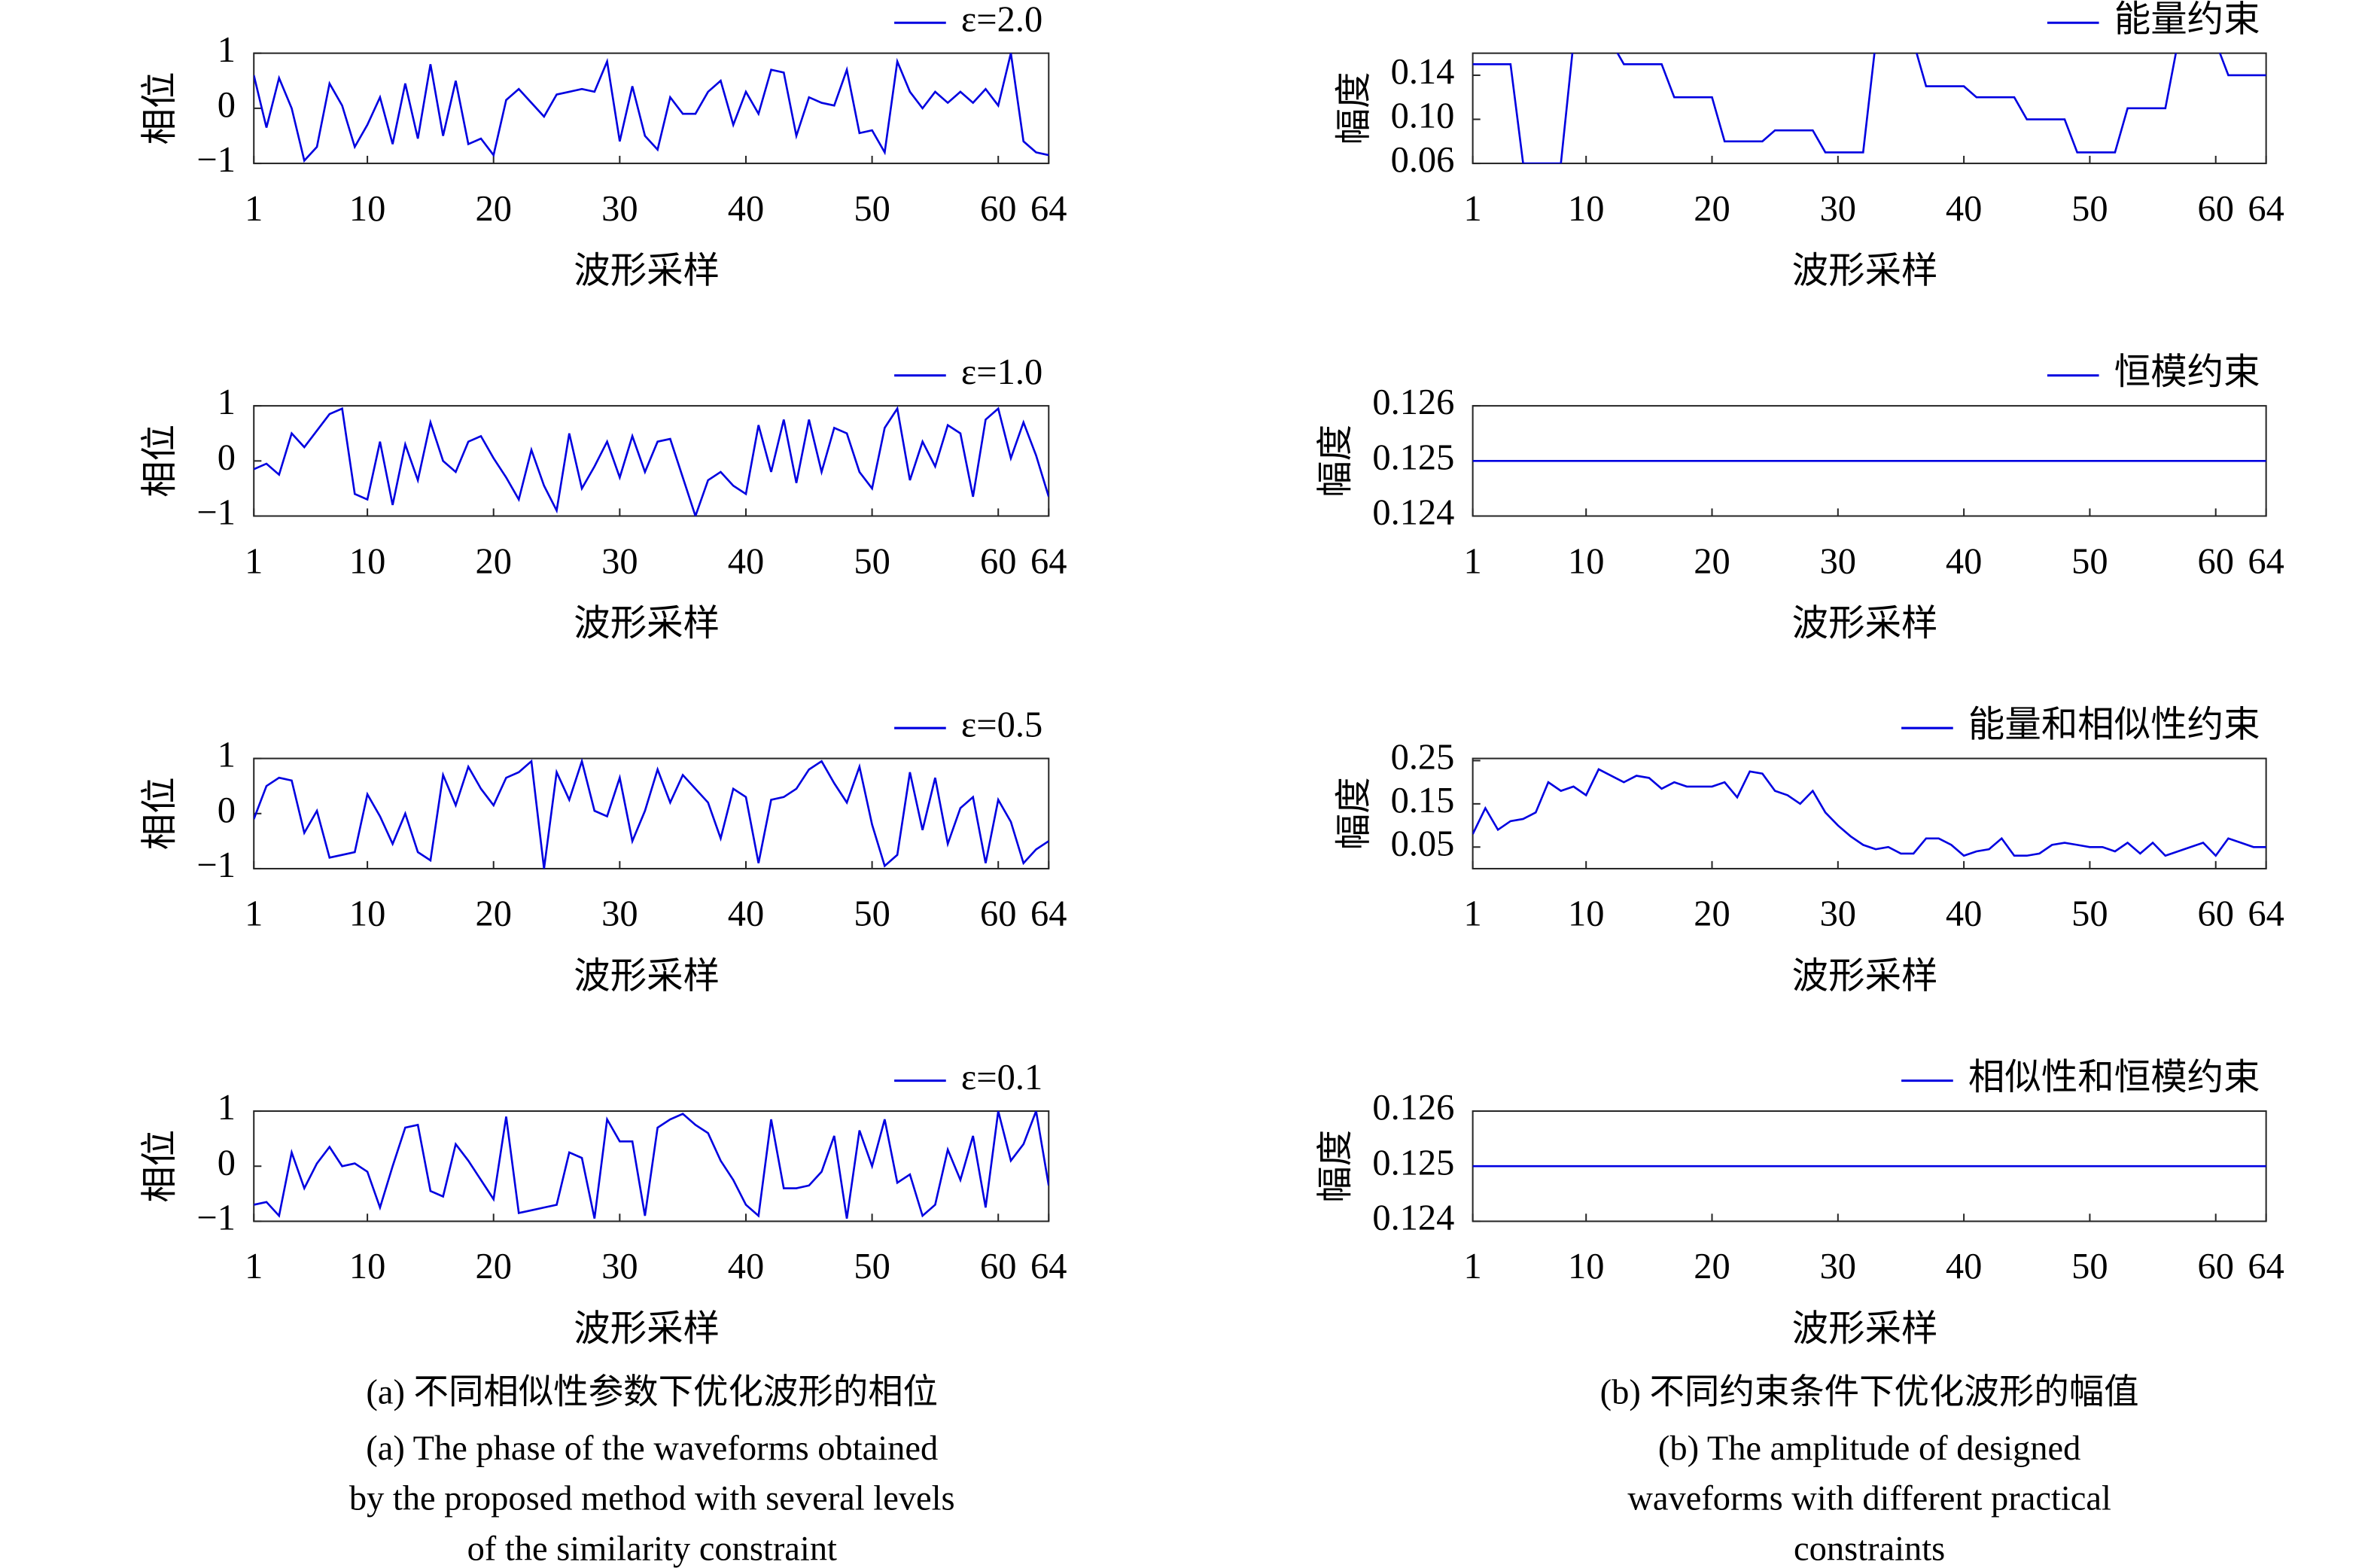 The height and width of the screenshot is (1568, 2371). Describe the element at coordinates (1001, 372) in the screenshot. I see `legend-label: ε=1.0` at that location.